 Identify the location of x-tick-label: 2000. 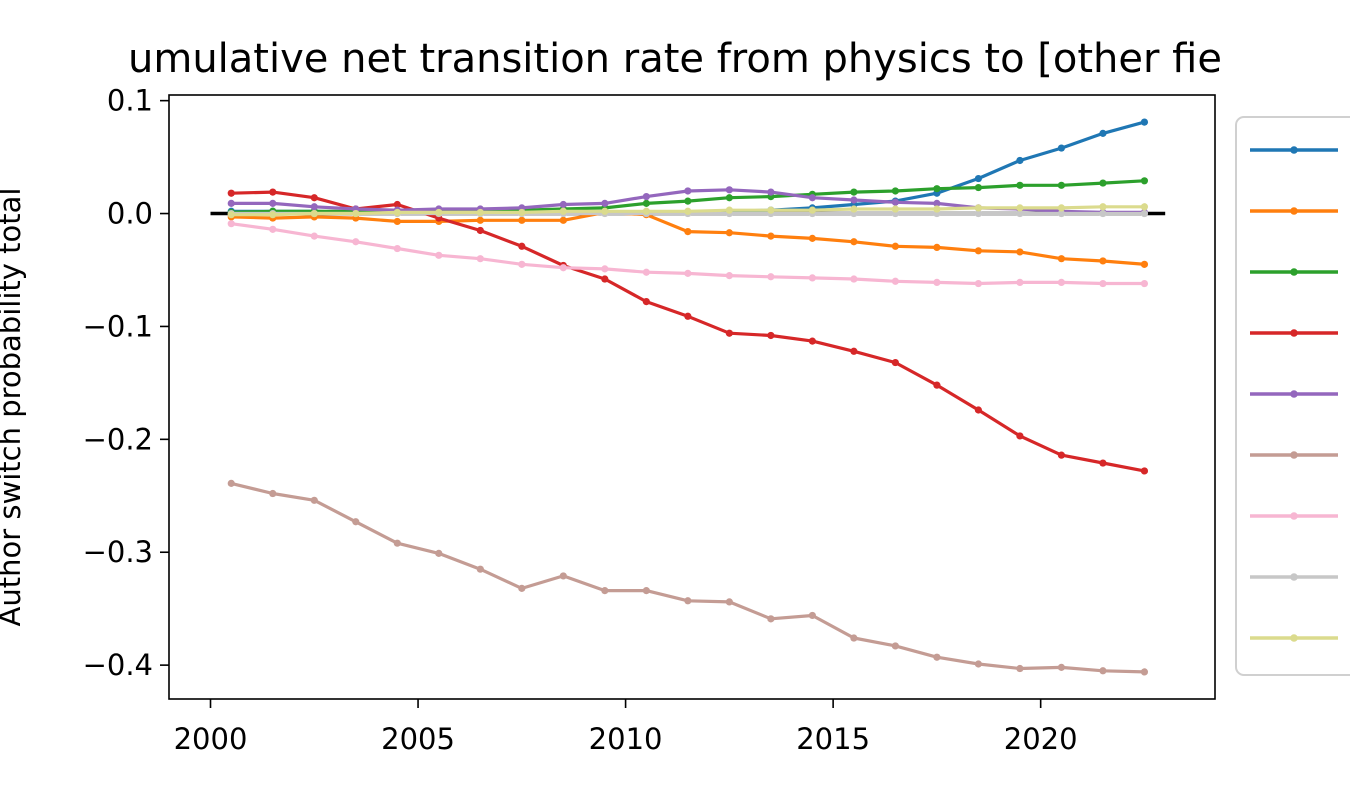
(211, 739).